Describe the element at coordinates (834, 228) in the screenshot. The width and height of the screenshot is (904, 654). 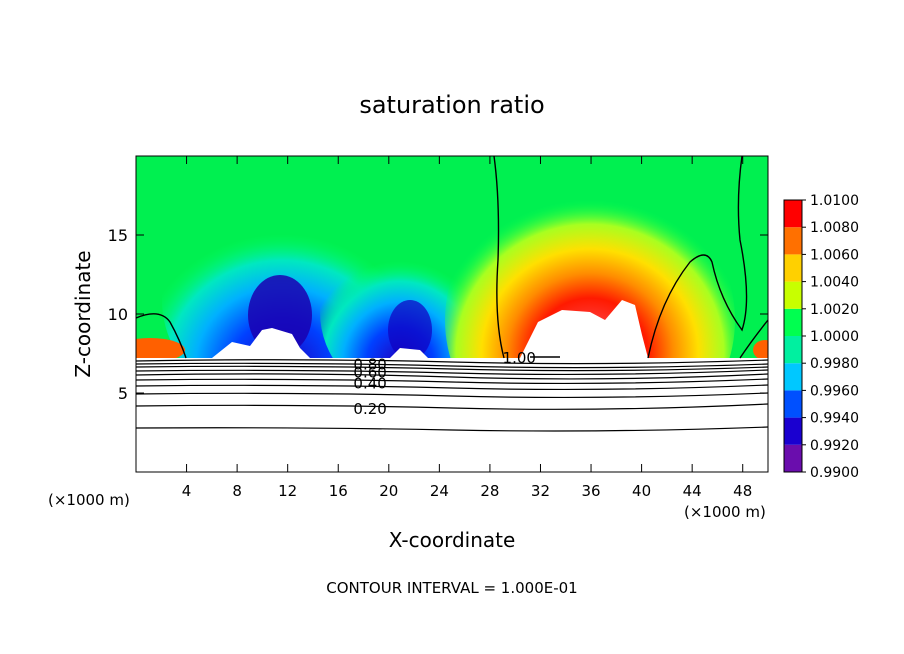
I see `colorbar-label: 1.0080` at that location.